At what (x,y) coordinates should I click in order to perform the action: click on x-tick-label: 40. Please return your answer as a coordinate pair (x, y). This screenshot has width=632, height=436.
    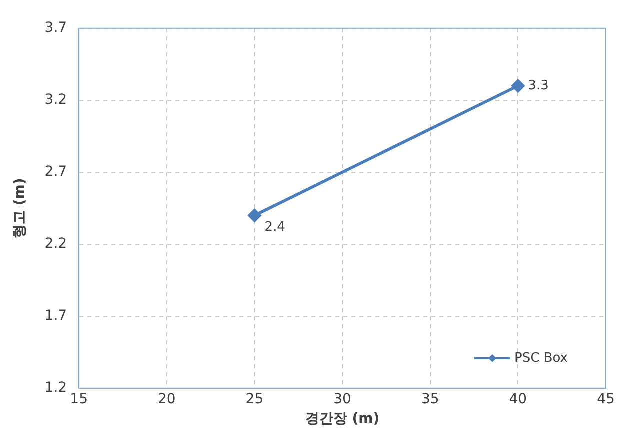
    Looking at the image, I should click on (518, 399).